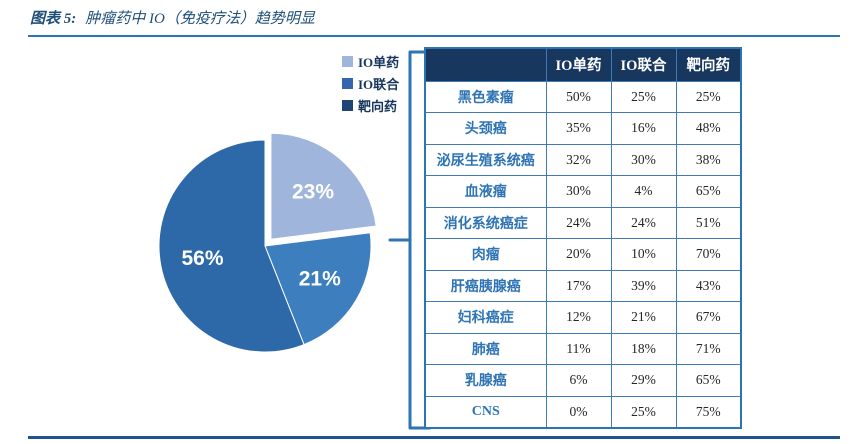 Image resolution: width=868 pixels, height=444 pixels. What do you see at coordinates (485, 222) in the screenshot?
I see `row-label: 消化系统癌症` at bounding box center [485, 222].